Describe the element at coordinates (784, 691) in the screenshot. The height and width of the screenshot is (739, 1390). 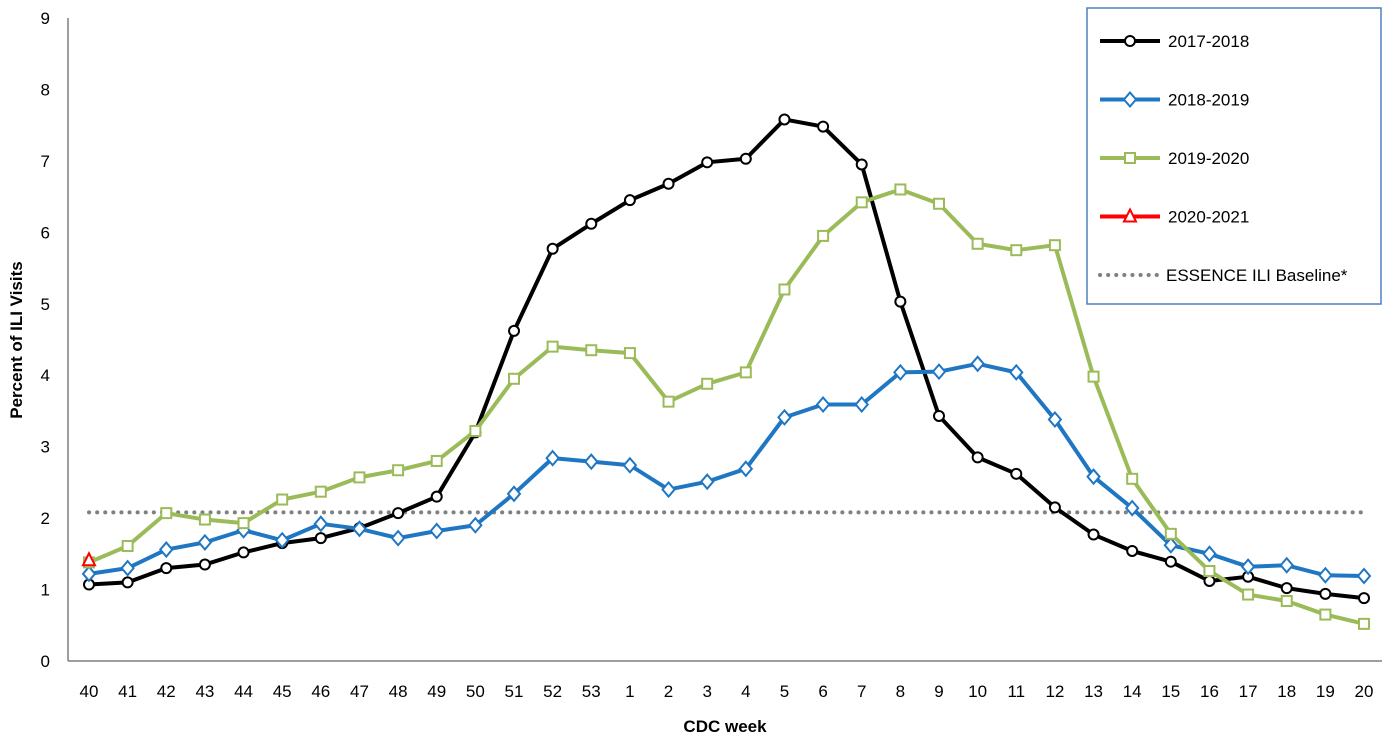
I see `x-tick-label: 5` at that location.